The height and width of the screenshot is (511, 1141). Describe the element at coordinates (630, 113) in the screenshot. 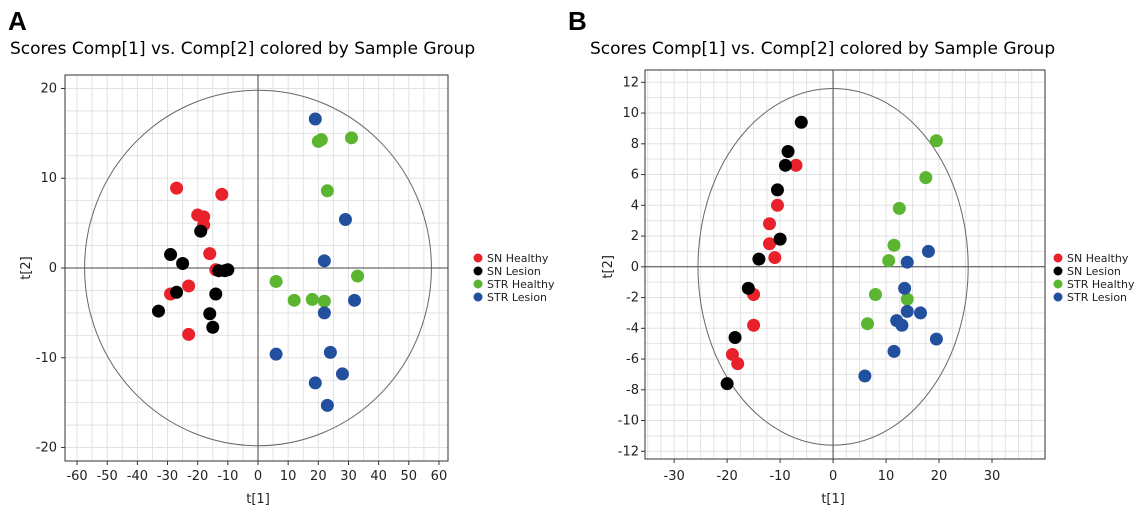

I see `panel-b-y-tick-label: 10` at that location.